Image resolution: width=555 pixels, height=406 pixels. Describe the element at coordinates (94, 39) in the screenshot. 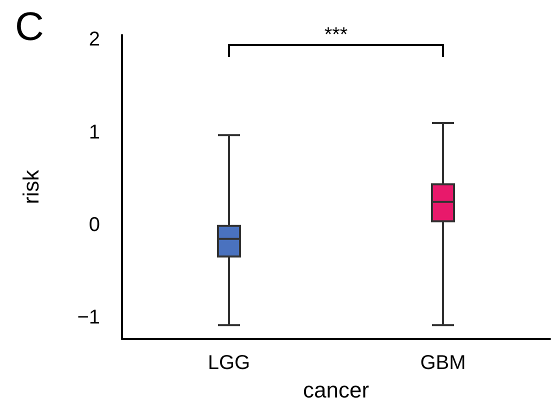

I see `y-tick-label: 2` at that location.